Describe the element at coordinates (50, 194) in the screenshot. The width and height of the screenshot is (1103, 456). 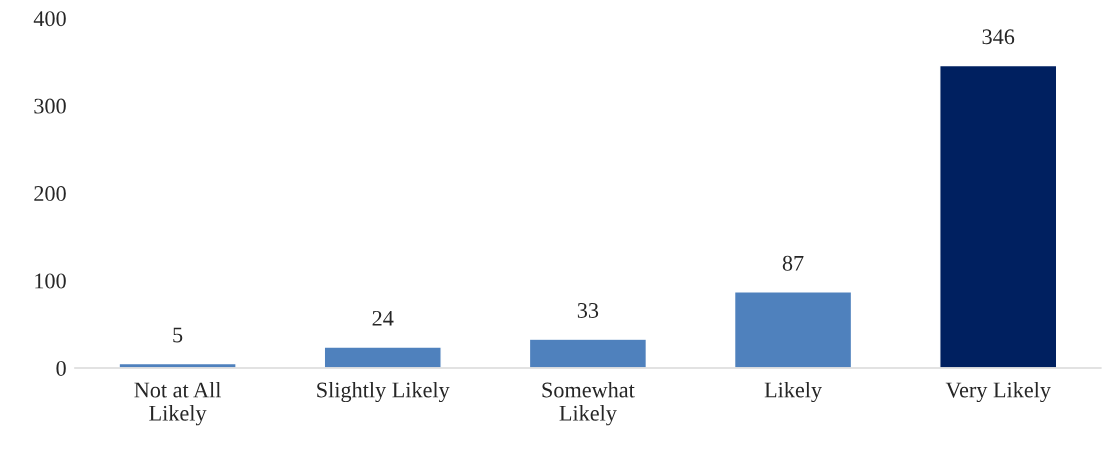
I see `y-tick-label: 200` at that location.